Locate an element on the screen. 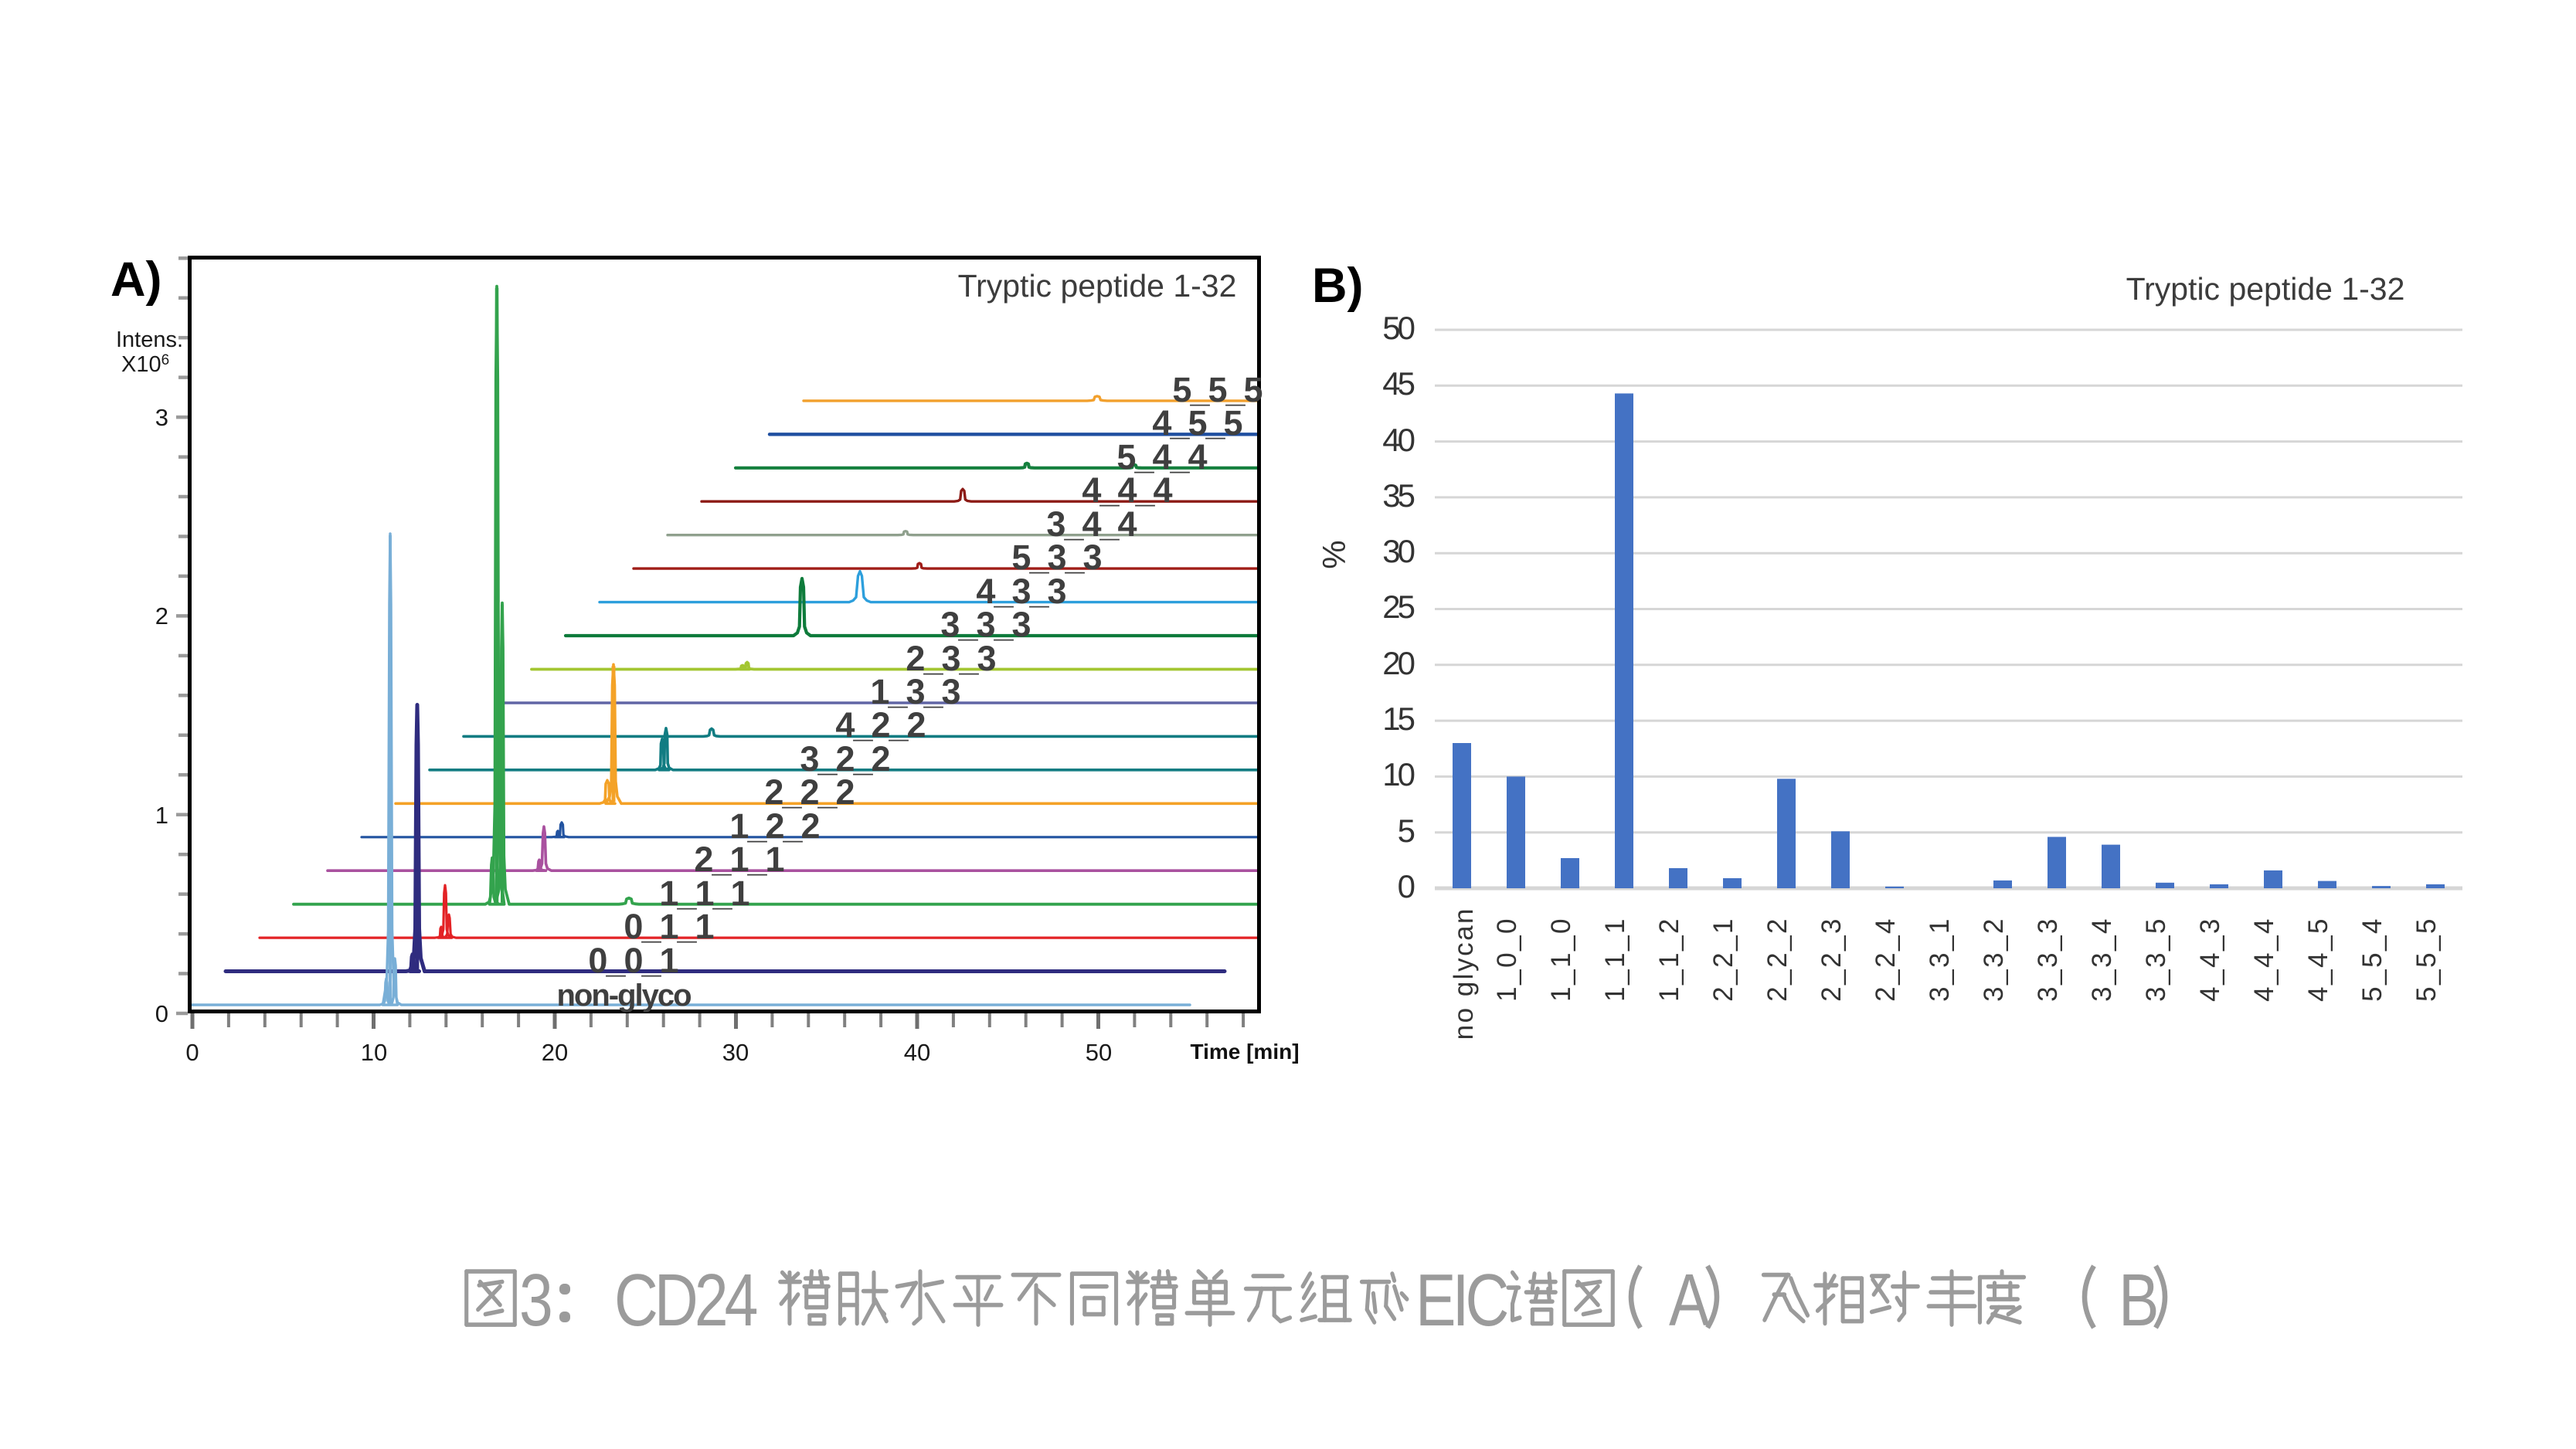 The width and height of the screenshot is (2576, 1449). svg-text: 5 is located at coordinates (1406, 831).